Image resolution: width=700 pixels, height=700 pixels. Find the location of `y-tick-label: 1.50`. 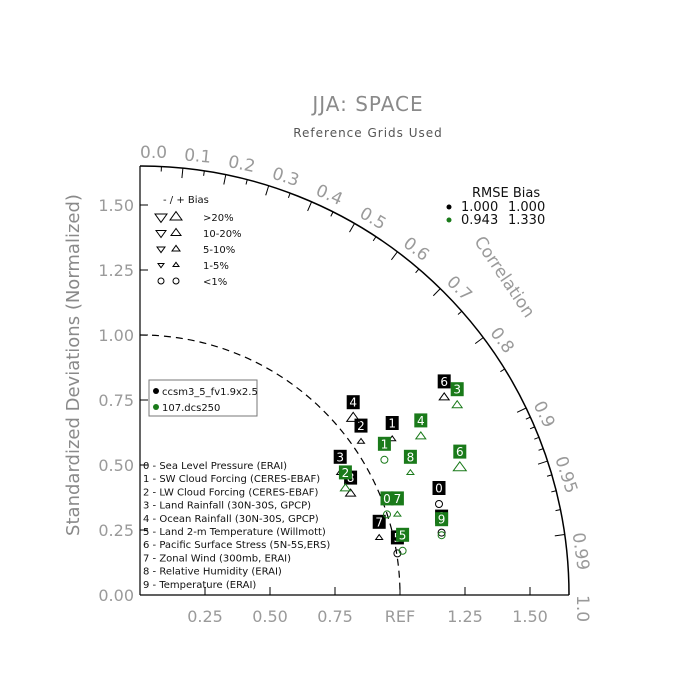

y-tick-label: 1.50 is located at coordinates (116, 205).